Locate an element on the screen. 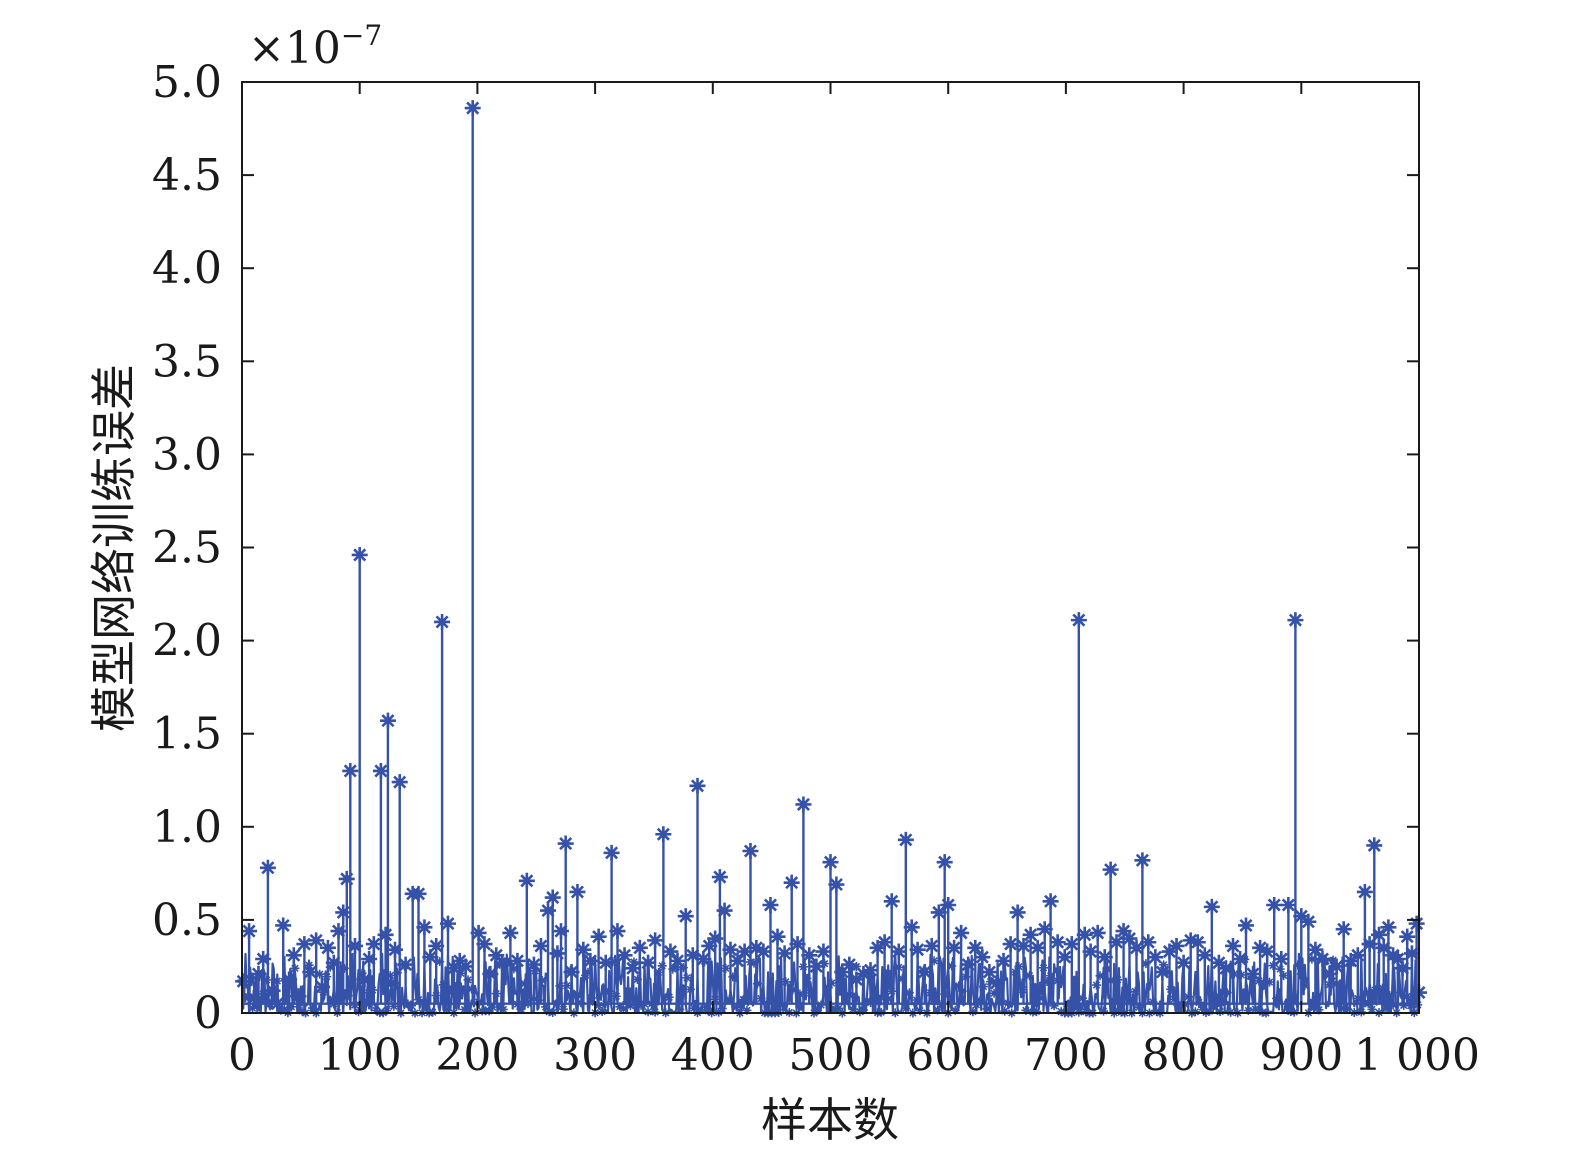 Image resolution: width=1575 pixels, height=1155 pixels. y-multiplier-label: ×10⁻⁷ is located at coordinates (315, 46).